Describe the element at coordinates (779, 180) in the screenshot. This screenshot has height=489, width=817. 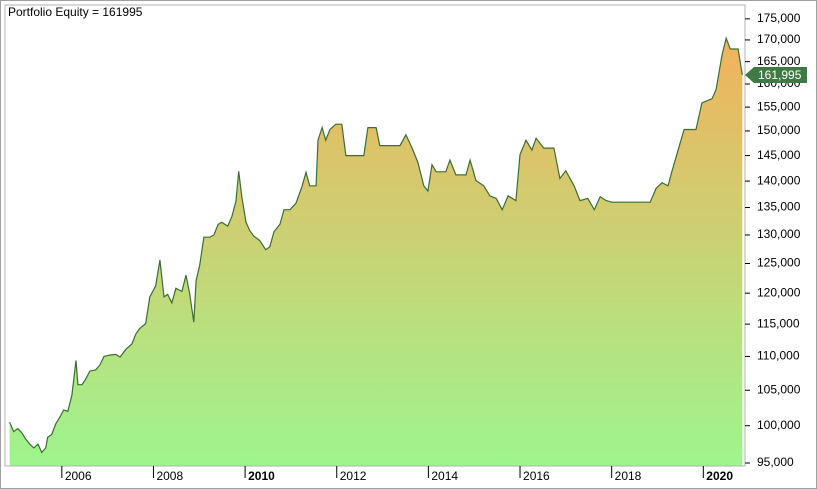
I see `y-tick-label: 140,000` at that location.